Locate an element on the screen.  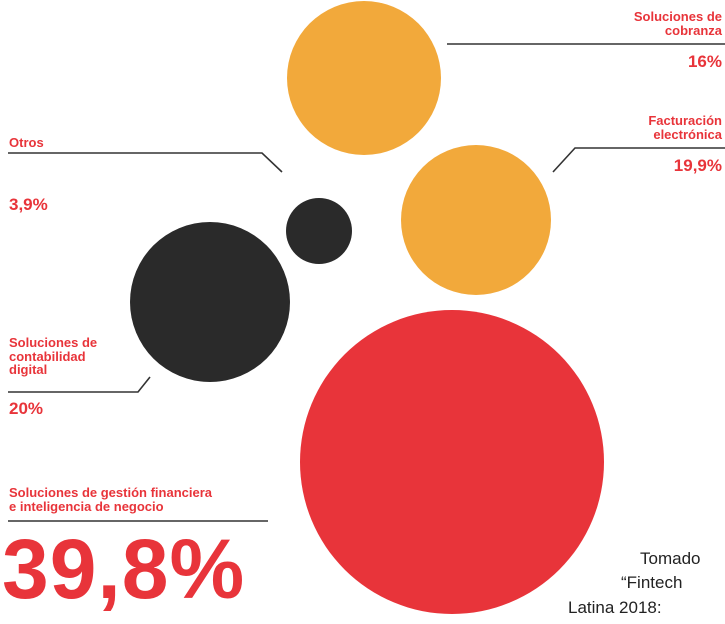
bubble-otros is located at coordinates (319, 231).